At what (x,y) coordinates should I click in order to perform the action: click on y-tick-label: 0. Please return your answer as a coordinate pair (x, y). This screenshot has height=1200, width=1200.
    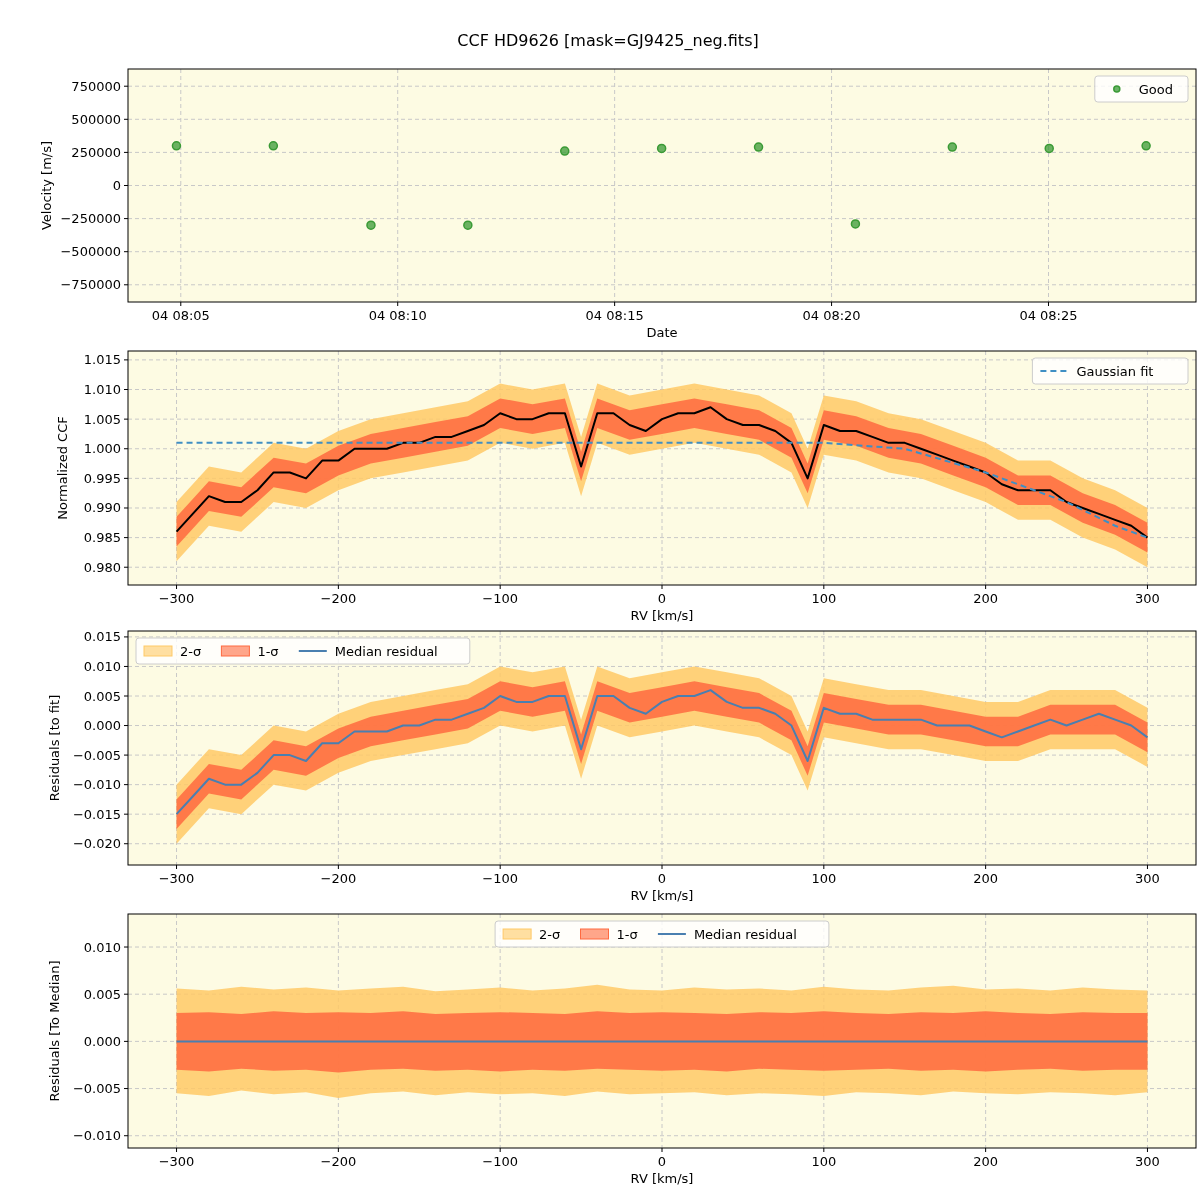
    Looking at the image, I should click on (116, 185).